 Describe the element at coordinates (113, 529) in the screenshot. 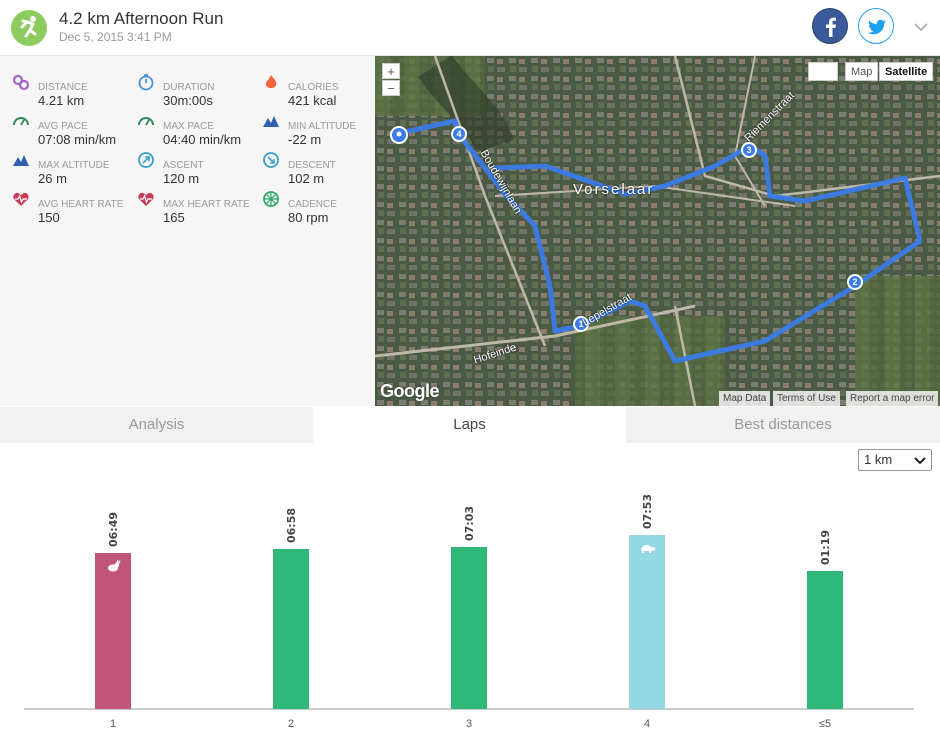

I see `lap-time-label: 06:49` at that location.